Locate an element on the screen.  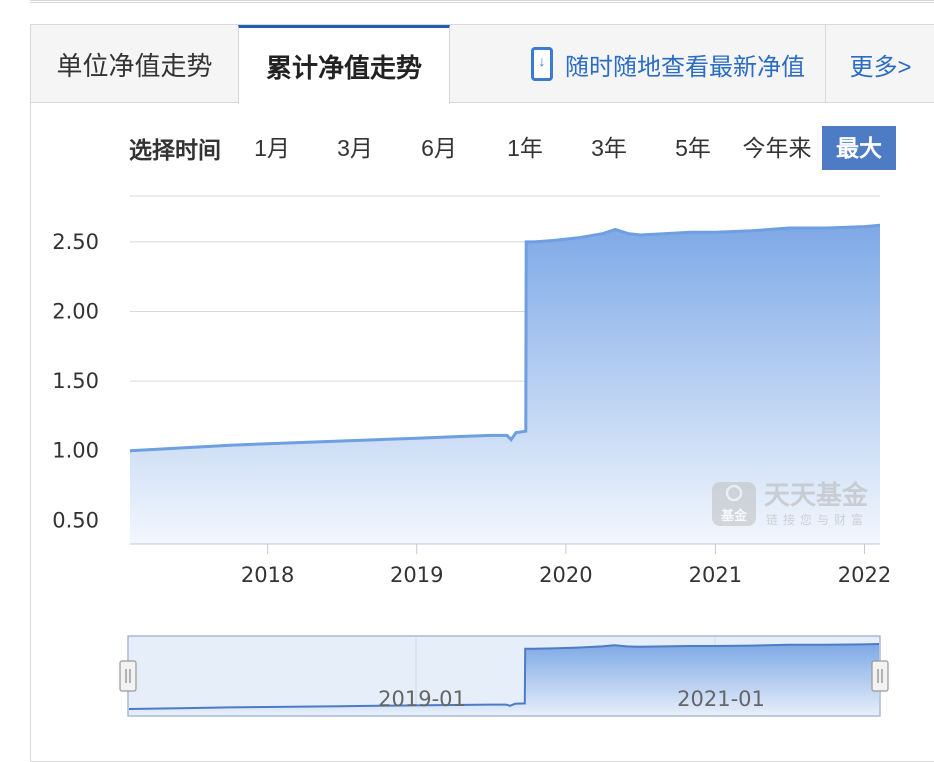
navigator-right-handle is located at coordinates (880, 676).